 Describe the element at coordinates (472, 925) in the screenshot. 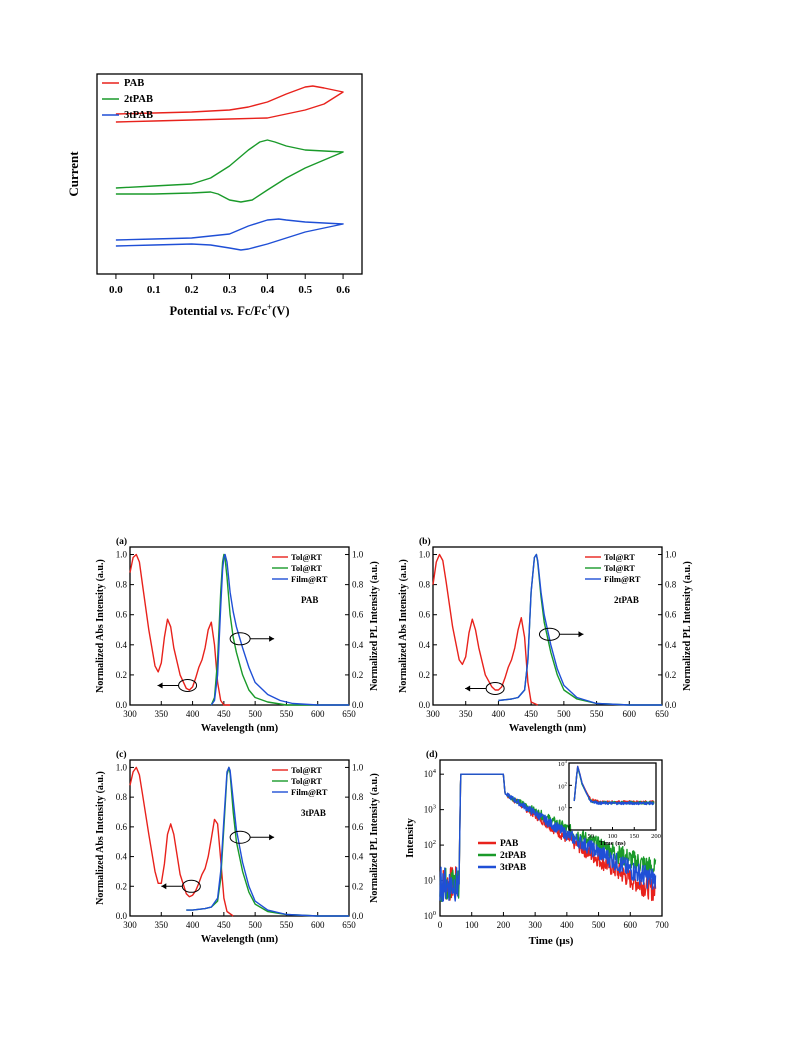

I see `x-tick-label: 100` at that location.